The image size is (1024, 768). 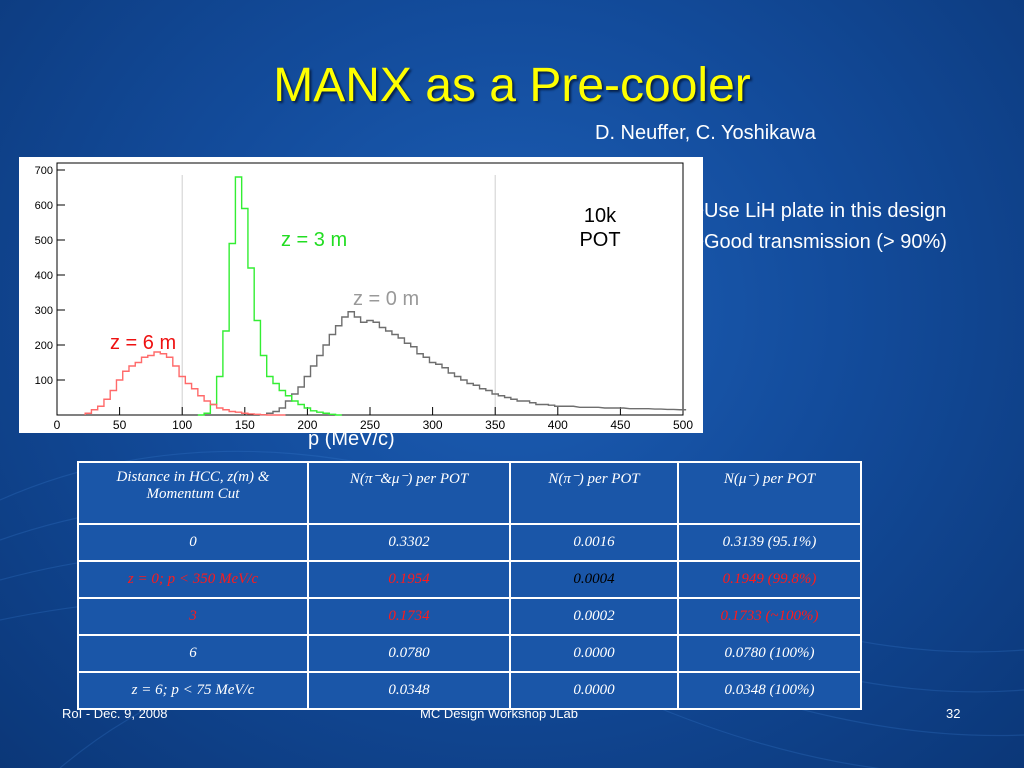 I want to click on x-tick-label: 0, so click(x=57, y=425).